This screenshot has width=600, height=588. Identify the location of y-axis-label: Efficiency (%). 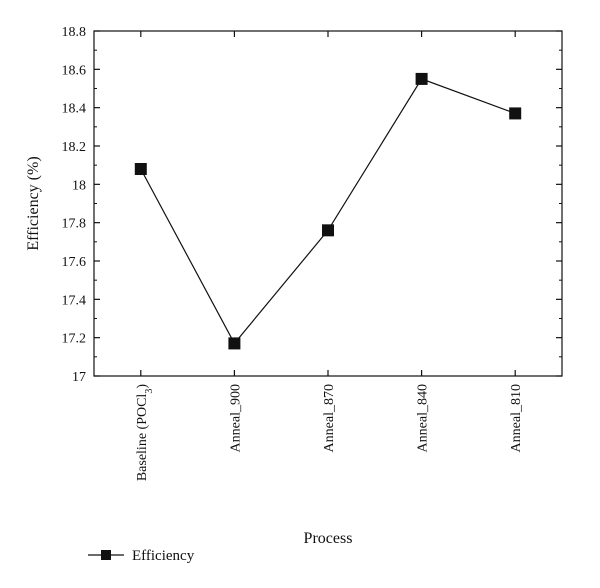
(33, 203).